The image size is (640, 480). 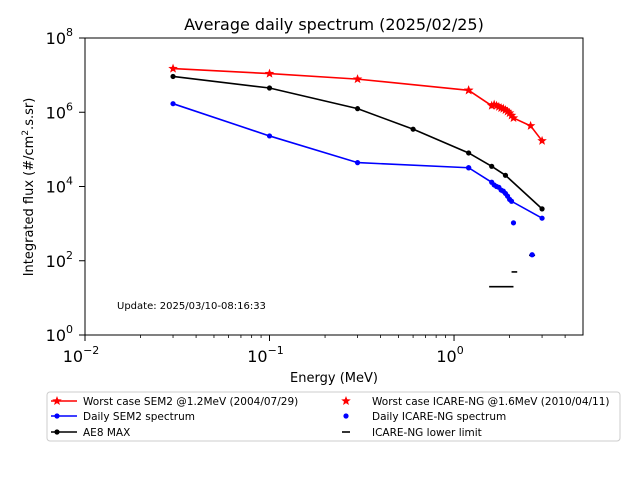 I want to click on legend-item-1: Worst case ICARE-NG @1.6MeV (2010/04/11), so click(x=475, y=402).